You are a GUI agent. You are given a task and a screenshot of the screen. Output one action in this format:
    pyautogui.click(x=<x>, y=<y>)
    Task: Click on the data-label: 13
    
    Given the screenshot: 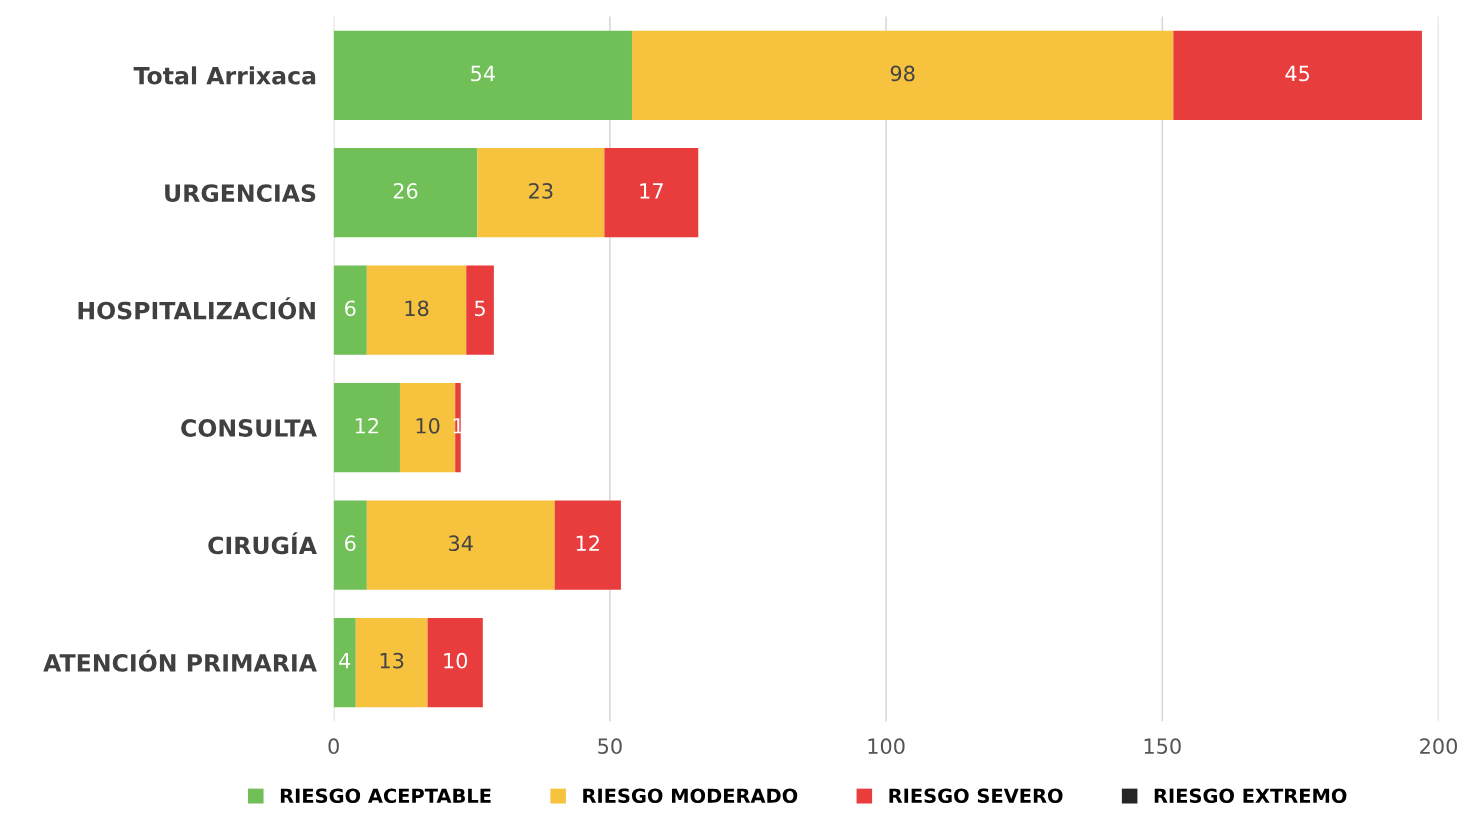 What is the action you would take?
    pyautogui.click(x=392, y=660)
    